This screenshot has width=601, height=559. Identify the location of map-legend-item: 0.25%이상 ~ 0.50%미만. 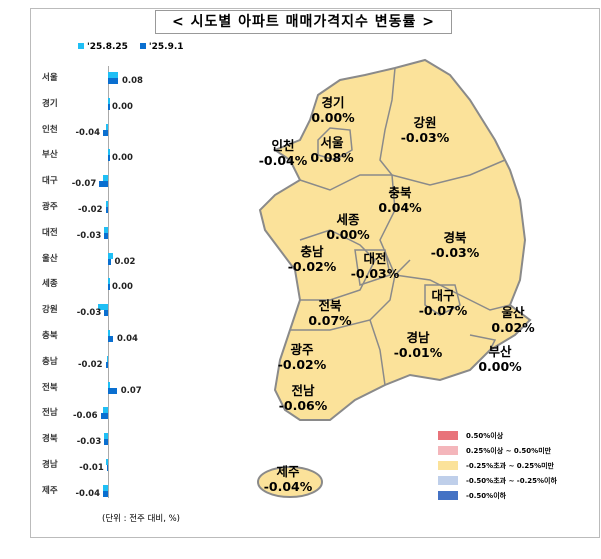
(497, 450).